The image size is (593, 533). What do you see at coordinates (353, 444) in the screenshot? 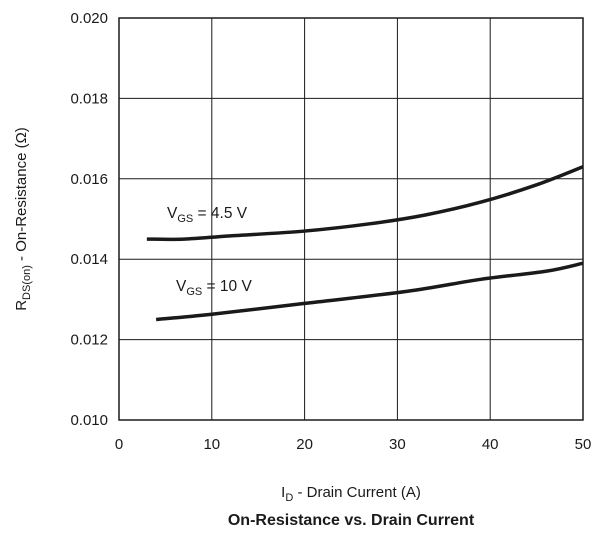
I see `x-tick-labels: 0 10 20 30 40 50` at bounding box center [353, 444].